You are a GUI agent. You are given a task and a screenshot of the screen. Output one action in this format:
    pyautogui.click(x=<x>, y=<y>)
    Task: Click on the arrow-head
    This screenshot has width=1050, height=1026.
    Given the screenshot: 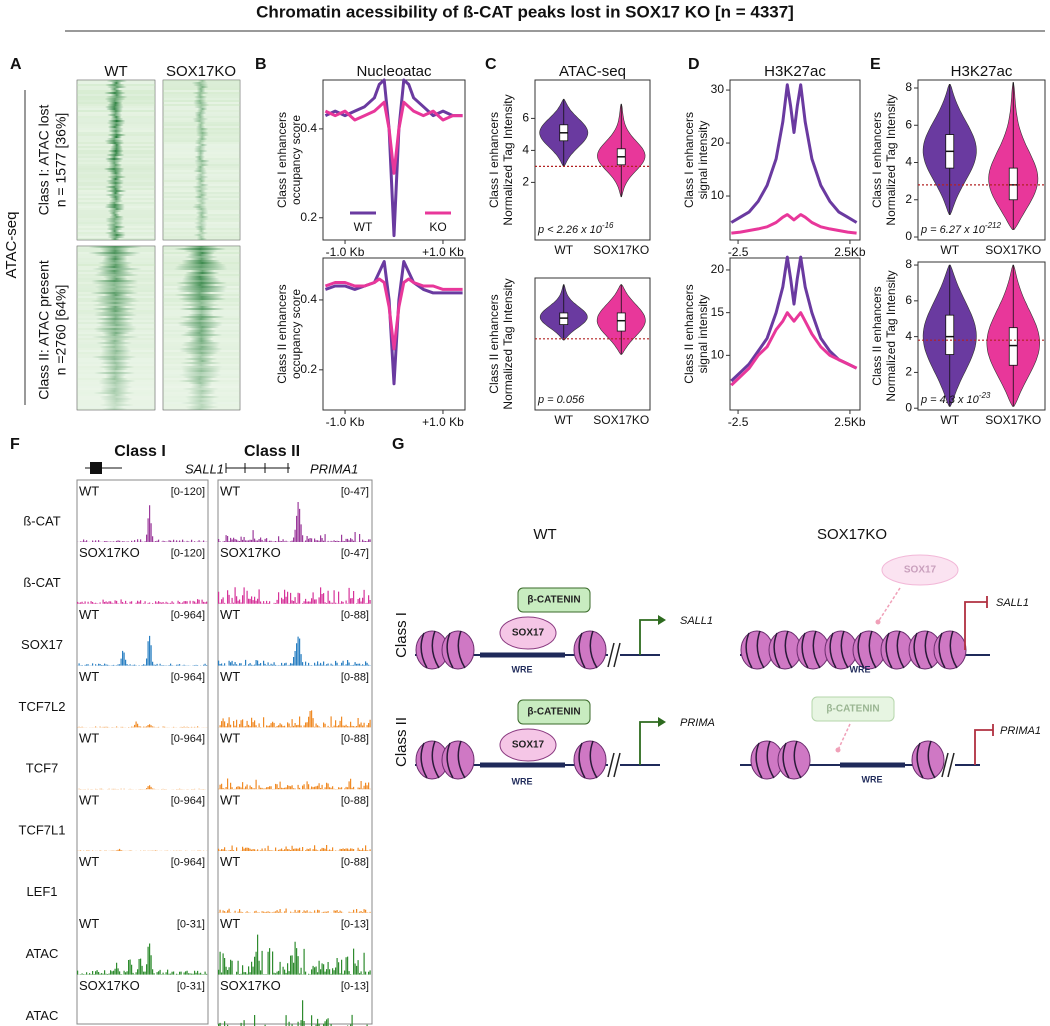 What is the action you would take?
    pyautogui.click(x=662, y=620)
    